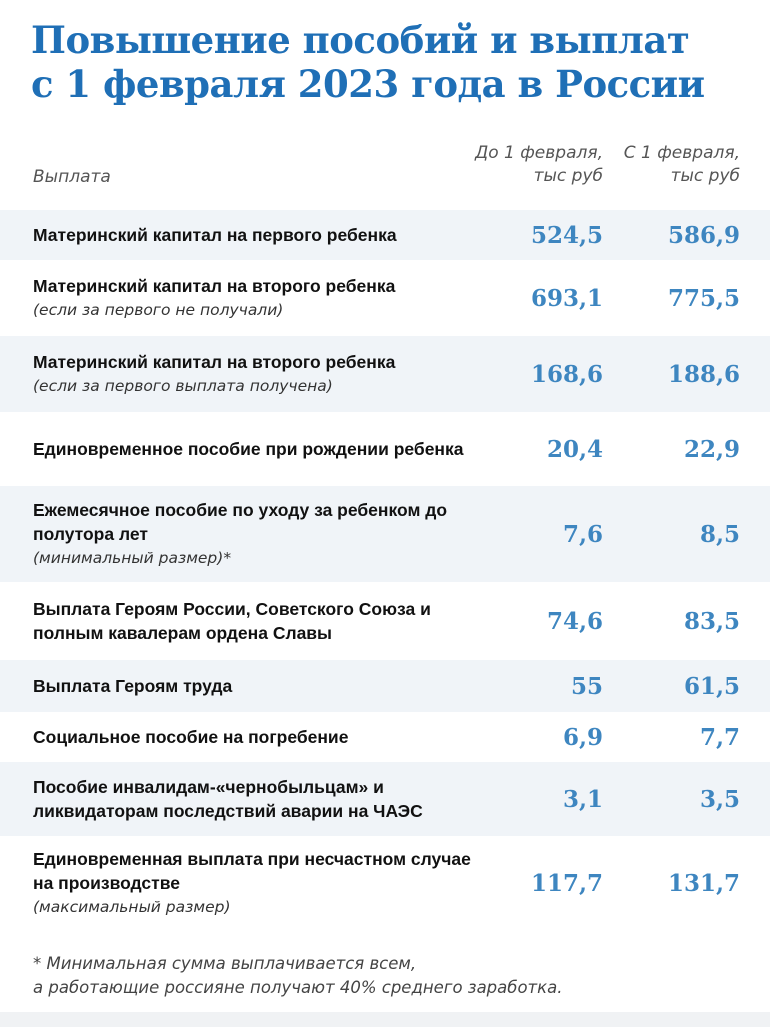 The height and width of the screenshot is (1027, 770). What do you see at coordinates (133, 686) in the screenshot?
I see `row-label-text: Выплата Героям труда` at bounding box center [133, 686].